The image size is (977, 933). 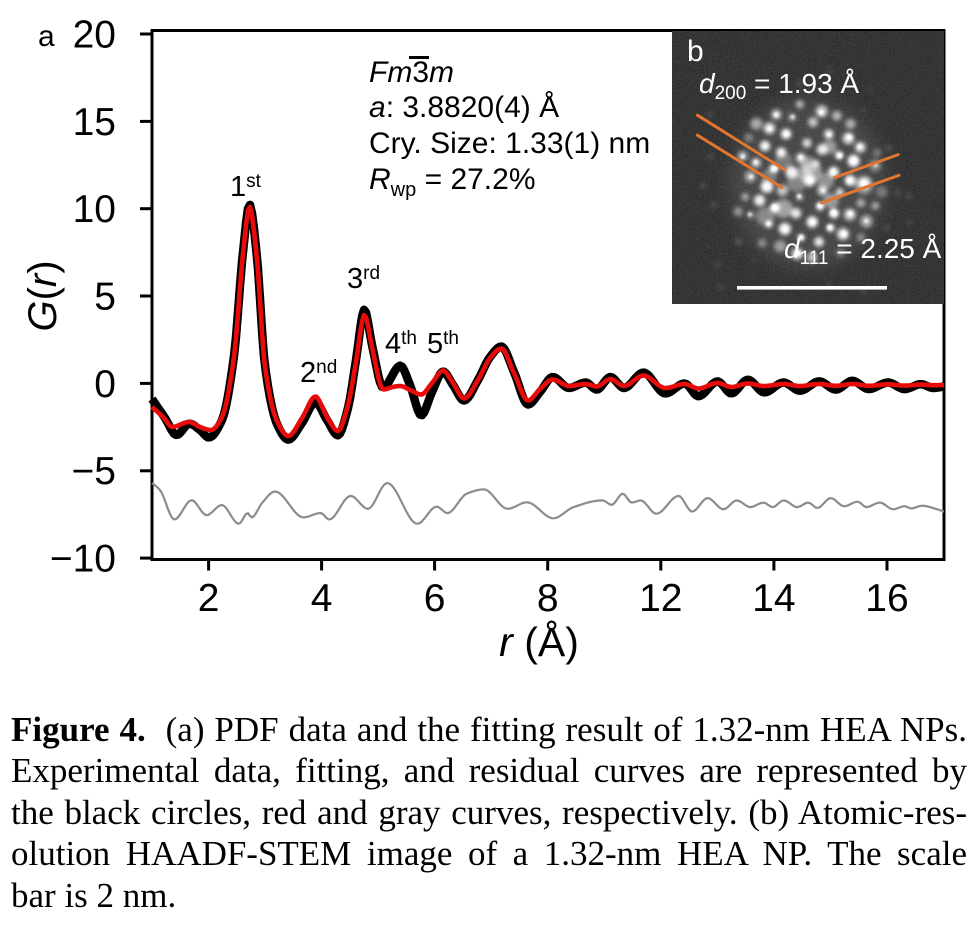 I want to click on svg-text: 2nd, so click(x=318, y=373).